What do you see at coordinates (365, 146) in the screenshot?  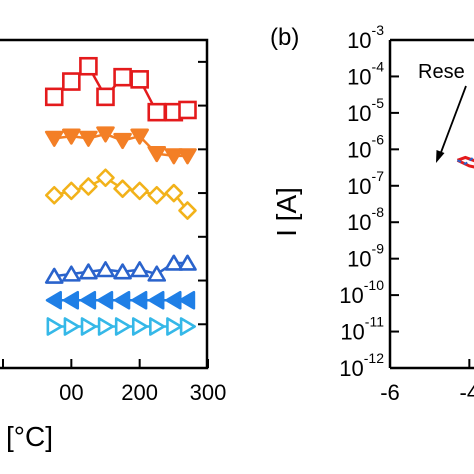 I see `y-tick-label: 10⁻⁶` at bounding box center [365, 146].